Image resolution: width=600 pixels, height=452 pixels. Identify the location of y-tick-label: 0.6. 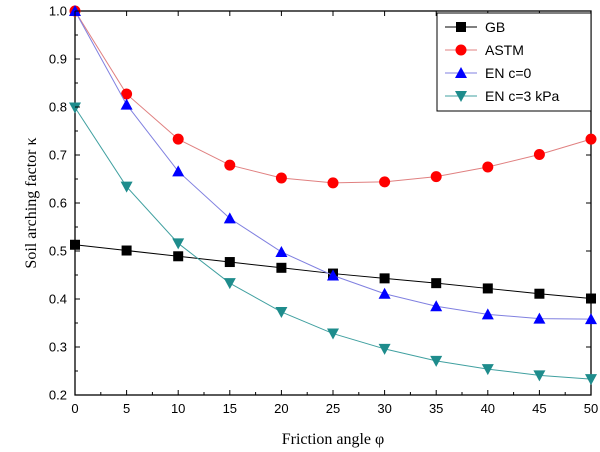
(58, 203).